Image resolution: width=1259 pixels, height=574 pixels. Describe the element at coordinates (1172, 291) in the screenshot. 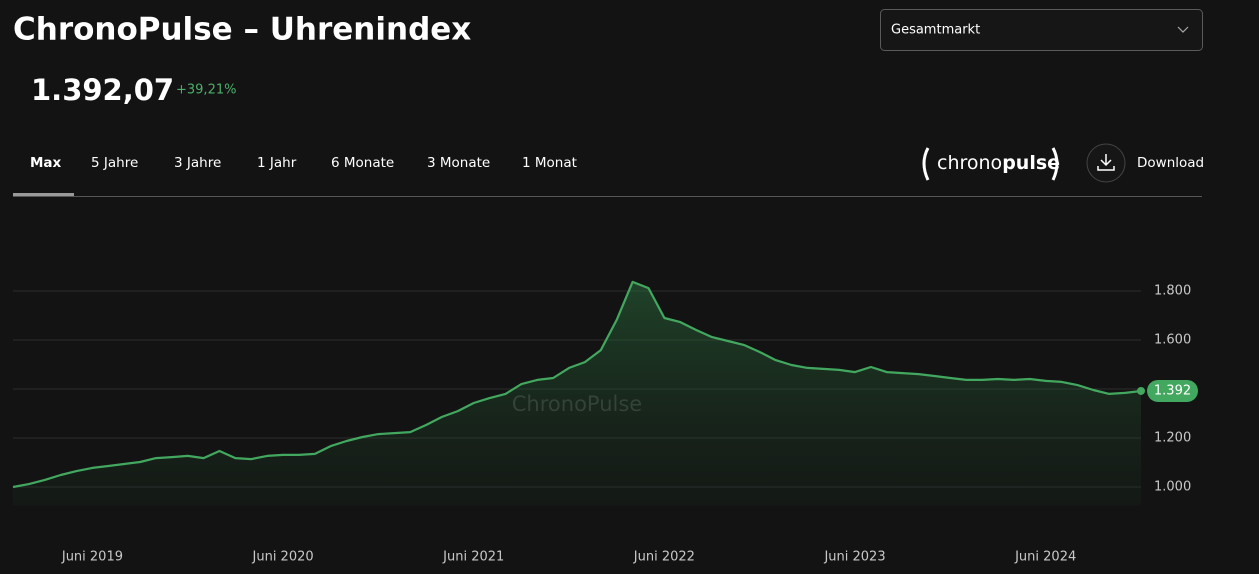

I see `y-tick-label: 1.800` at that location.